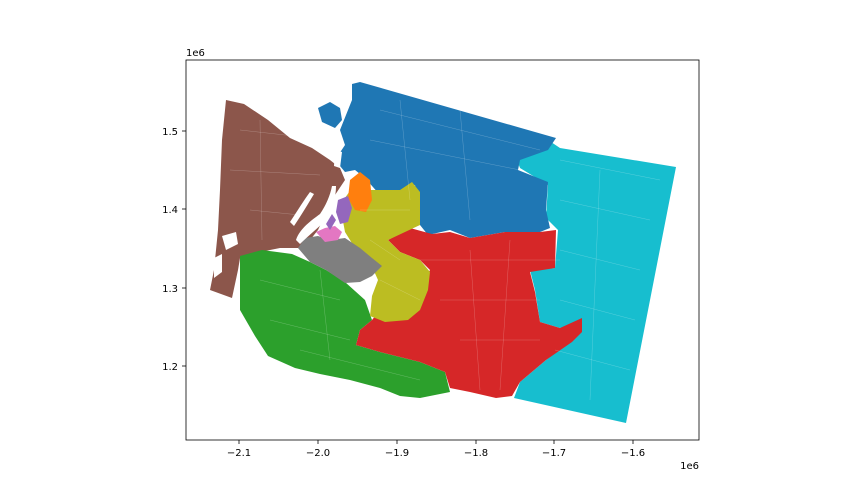  I want to click on district-northwest-islands, so click(330, 115).